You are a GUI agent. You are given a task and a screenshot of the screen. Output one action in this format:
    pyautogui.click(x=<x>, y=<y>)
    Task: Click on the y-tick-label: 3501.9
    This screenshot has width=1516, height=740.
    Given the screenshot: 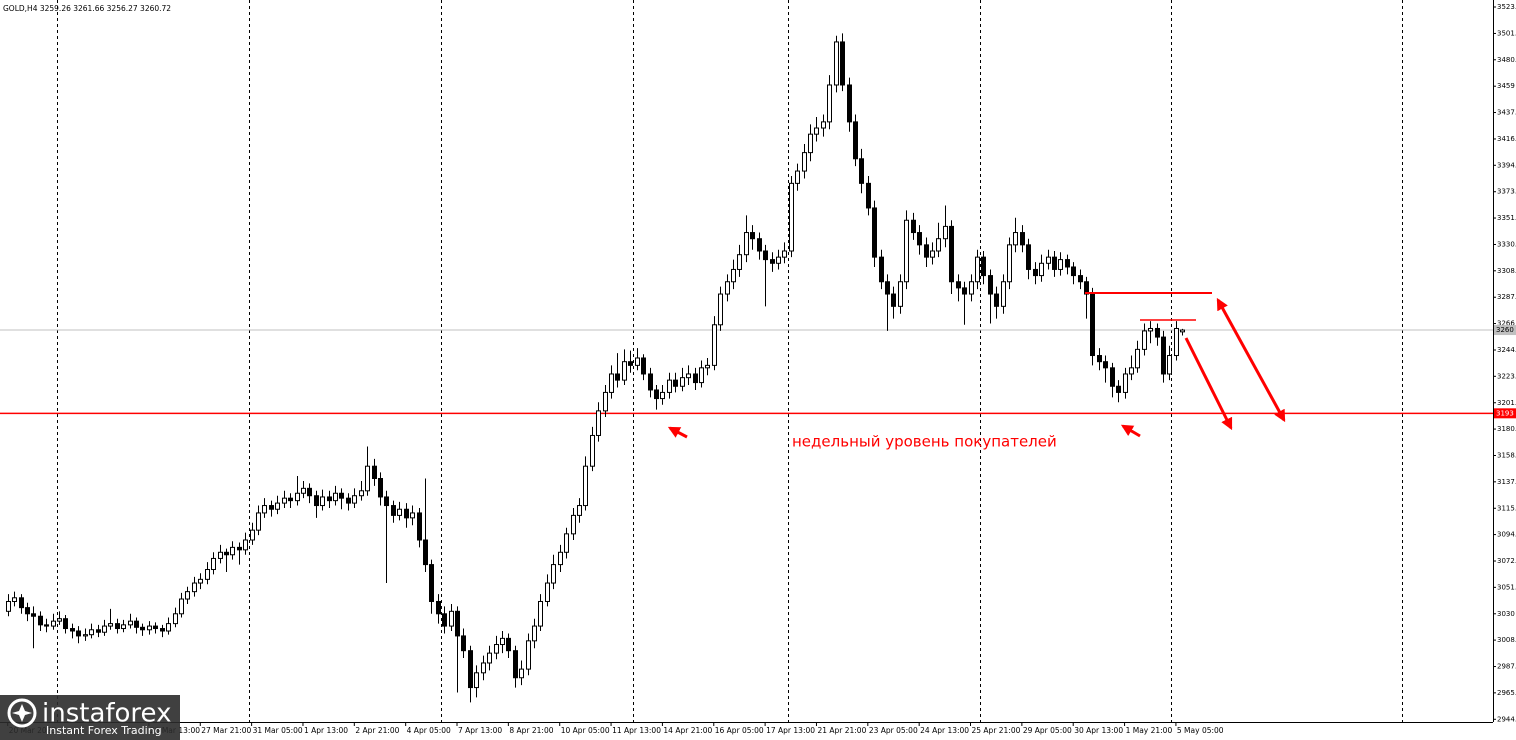 What is the action you would take?
    pyautogui.click(x=1506, y=33)
    